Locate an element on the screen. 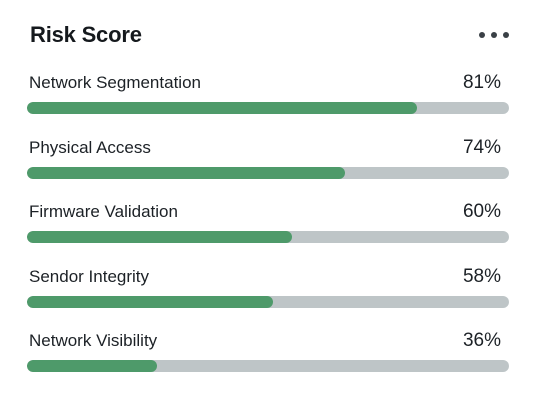  metric-row-firmware-validation: Firmware Validation 60% is located at coordinates (268, 233).